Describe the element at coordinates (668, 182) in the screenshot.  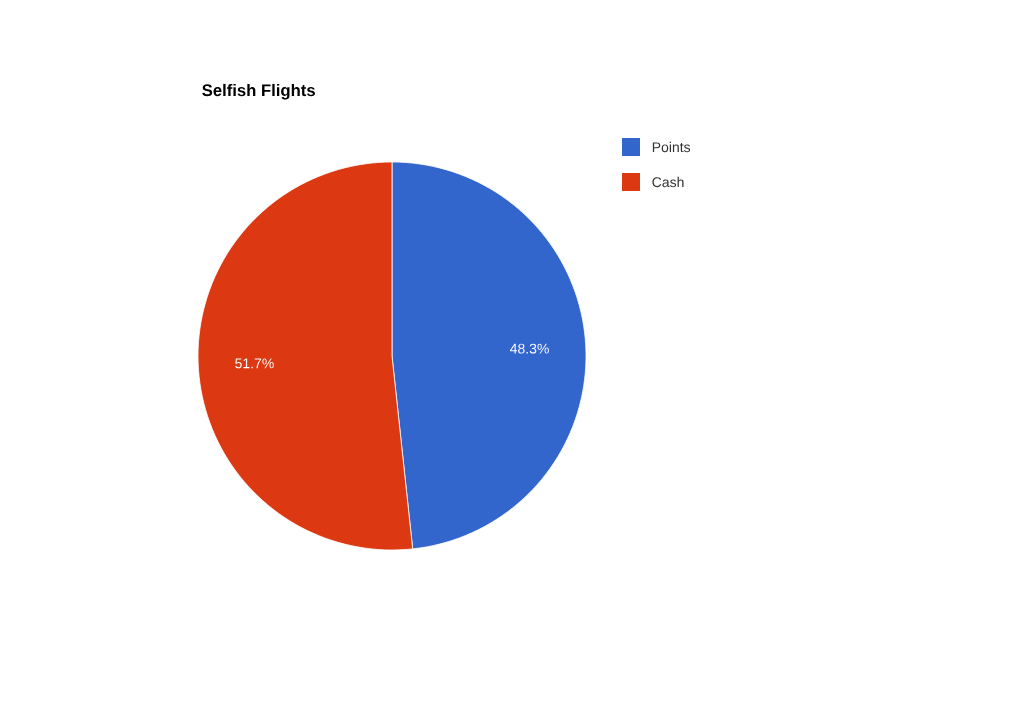
I see `legend-label: Cash` at that location.